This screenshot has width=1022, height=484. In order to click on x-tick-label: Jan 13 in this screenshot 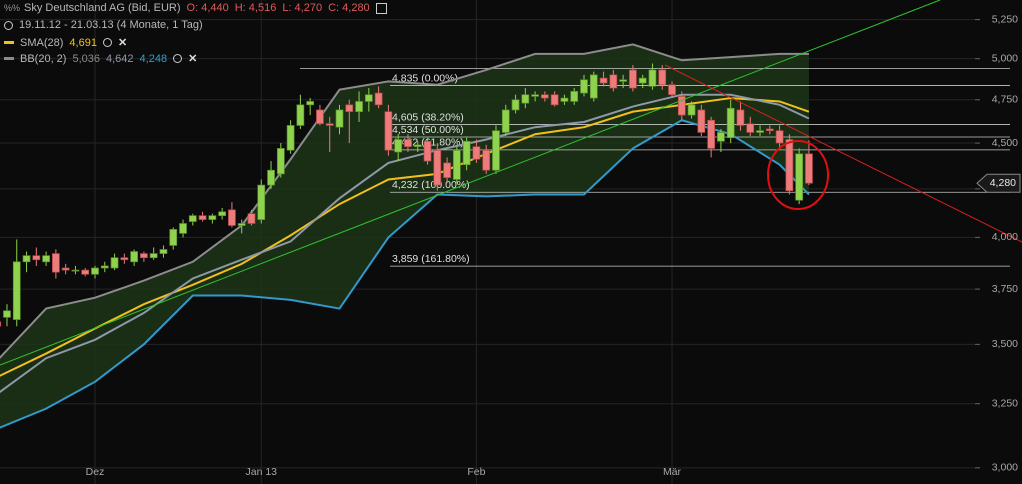, I will do `click(261, 472)`.